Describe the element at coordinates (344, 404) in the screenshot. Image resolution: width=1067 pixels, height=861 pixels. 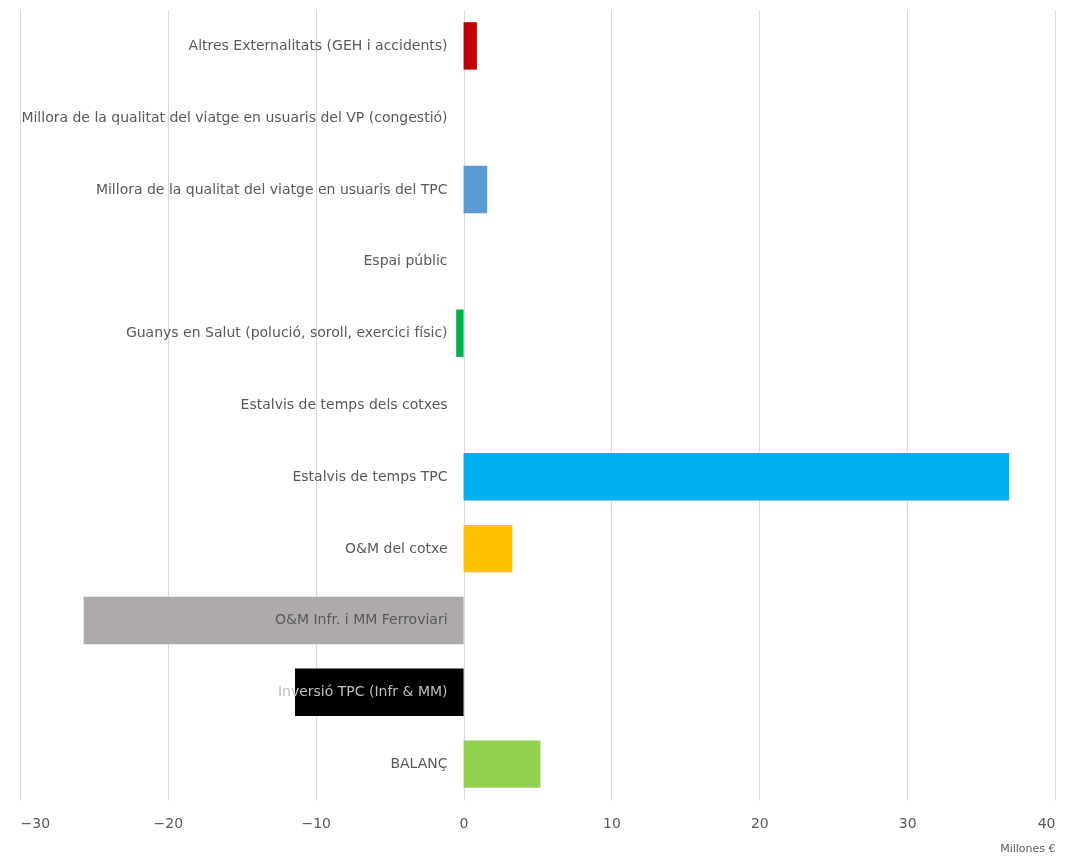
I see `y-tick-label: Estalvis de temps dels cotxes` at that location.